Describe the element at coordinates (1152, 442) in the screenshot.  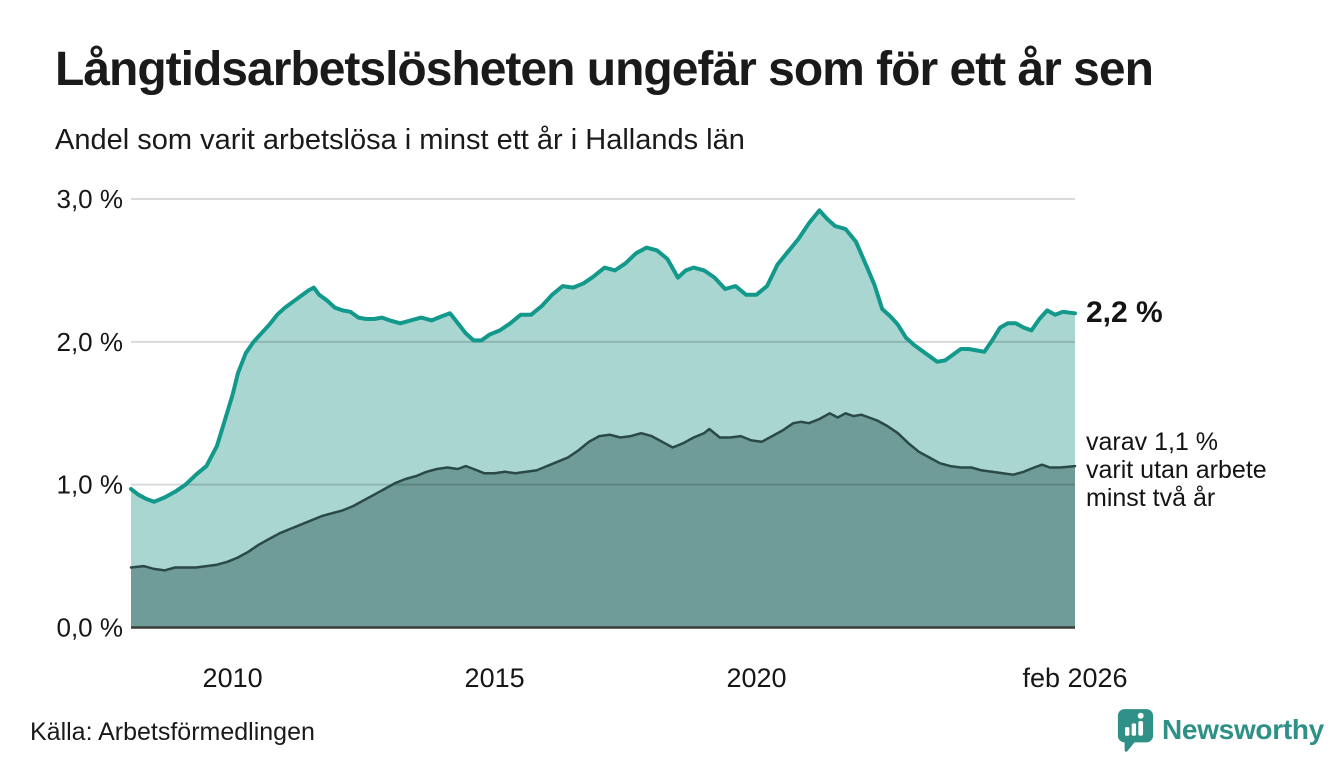
I see `varav-line-1: varav 1,1 %` at that location.